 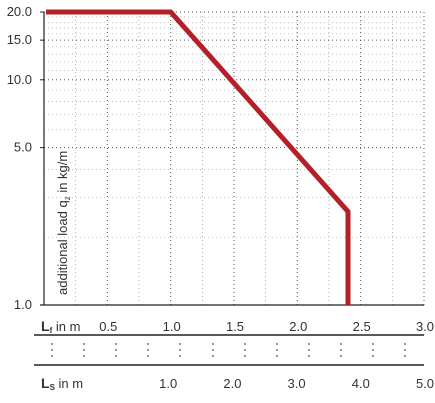 I want to click on ls-tick-label: 5.0, so click(x=425, y=383).